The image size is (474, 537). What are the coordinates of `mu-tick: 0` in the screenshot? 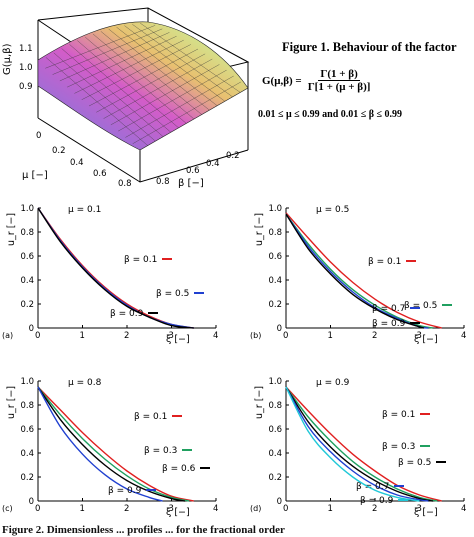 It's located at (38, 136).